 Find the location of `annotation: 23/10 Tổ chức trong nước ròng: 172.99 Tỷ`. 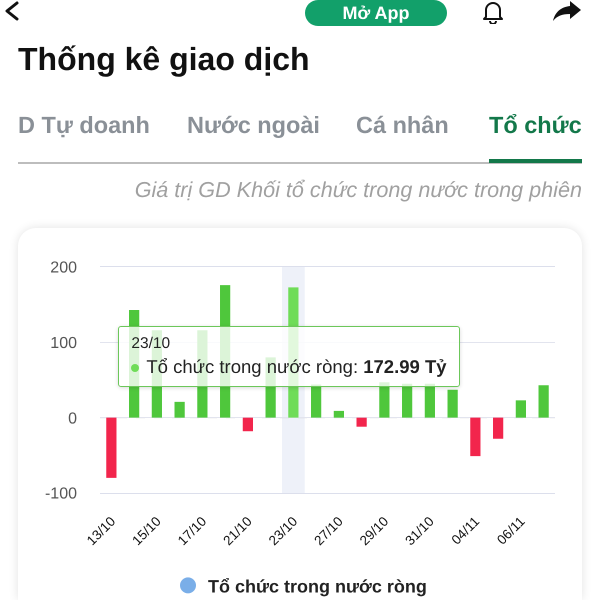

annotation: 23/10 Tổ chức trong nước ròng: 172.99 Tỷ is located at coordinates (289, 356).